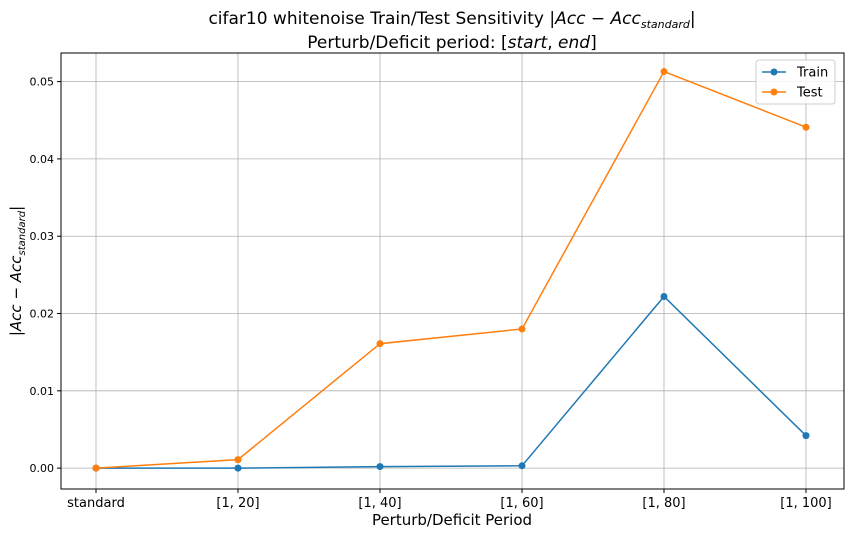 The image size is (848, 535). Describe the element at coordinates (774, 92) in the screenshot. I see `legend-marker-test` at that location.